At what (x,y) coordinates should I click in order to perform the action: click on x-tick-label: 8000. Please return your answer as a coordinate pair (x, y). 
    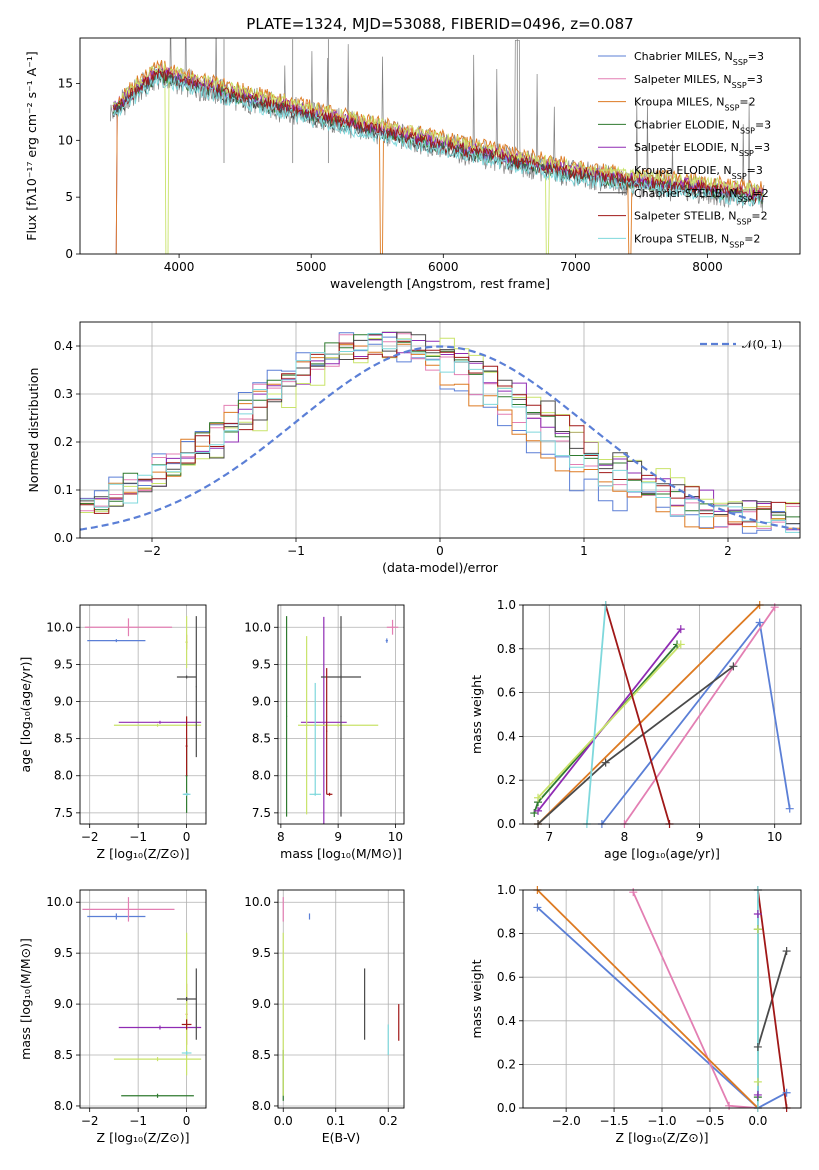
    Looking at the image, I should click on (707, 267).